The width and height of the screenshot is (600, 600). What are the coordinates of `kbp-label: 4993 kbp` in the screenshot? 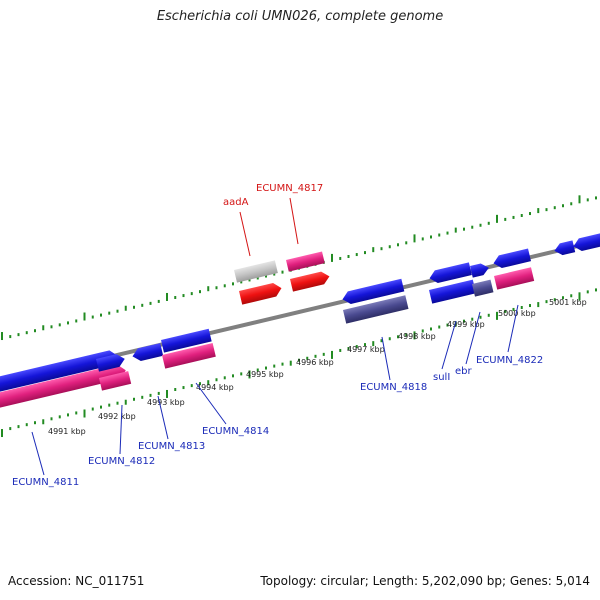 It's located at (166, 402).